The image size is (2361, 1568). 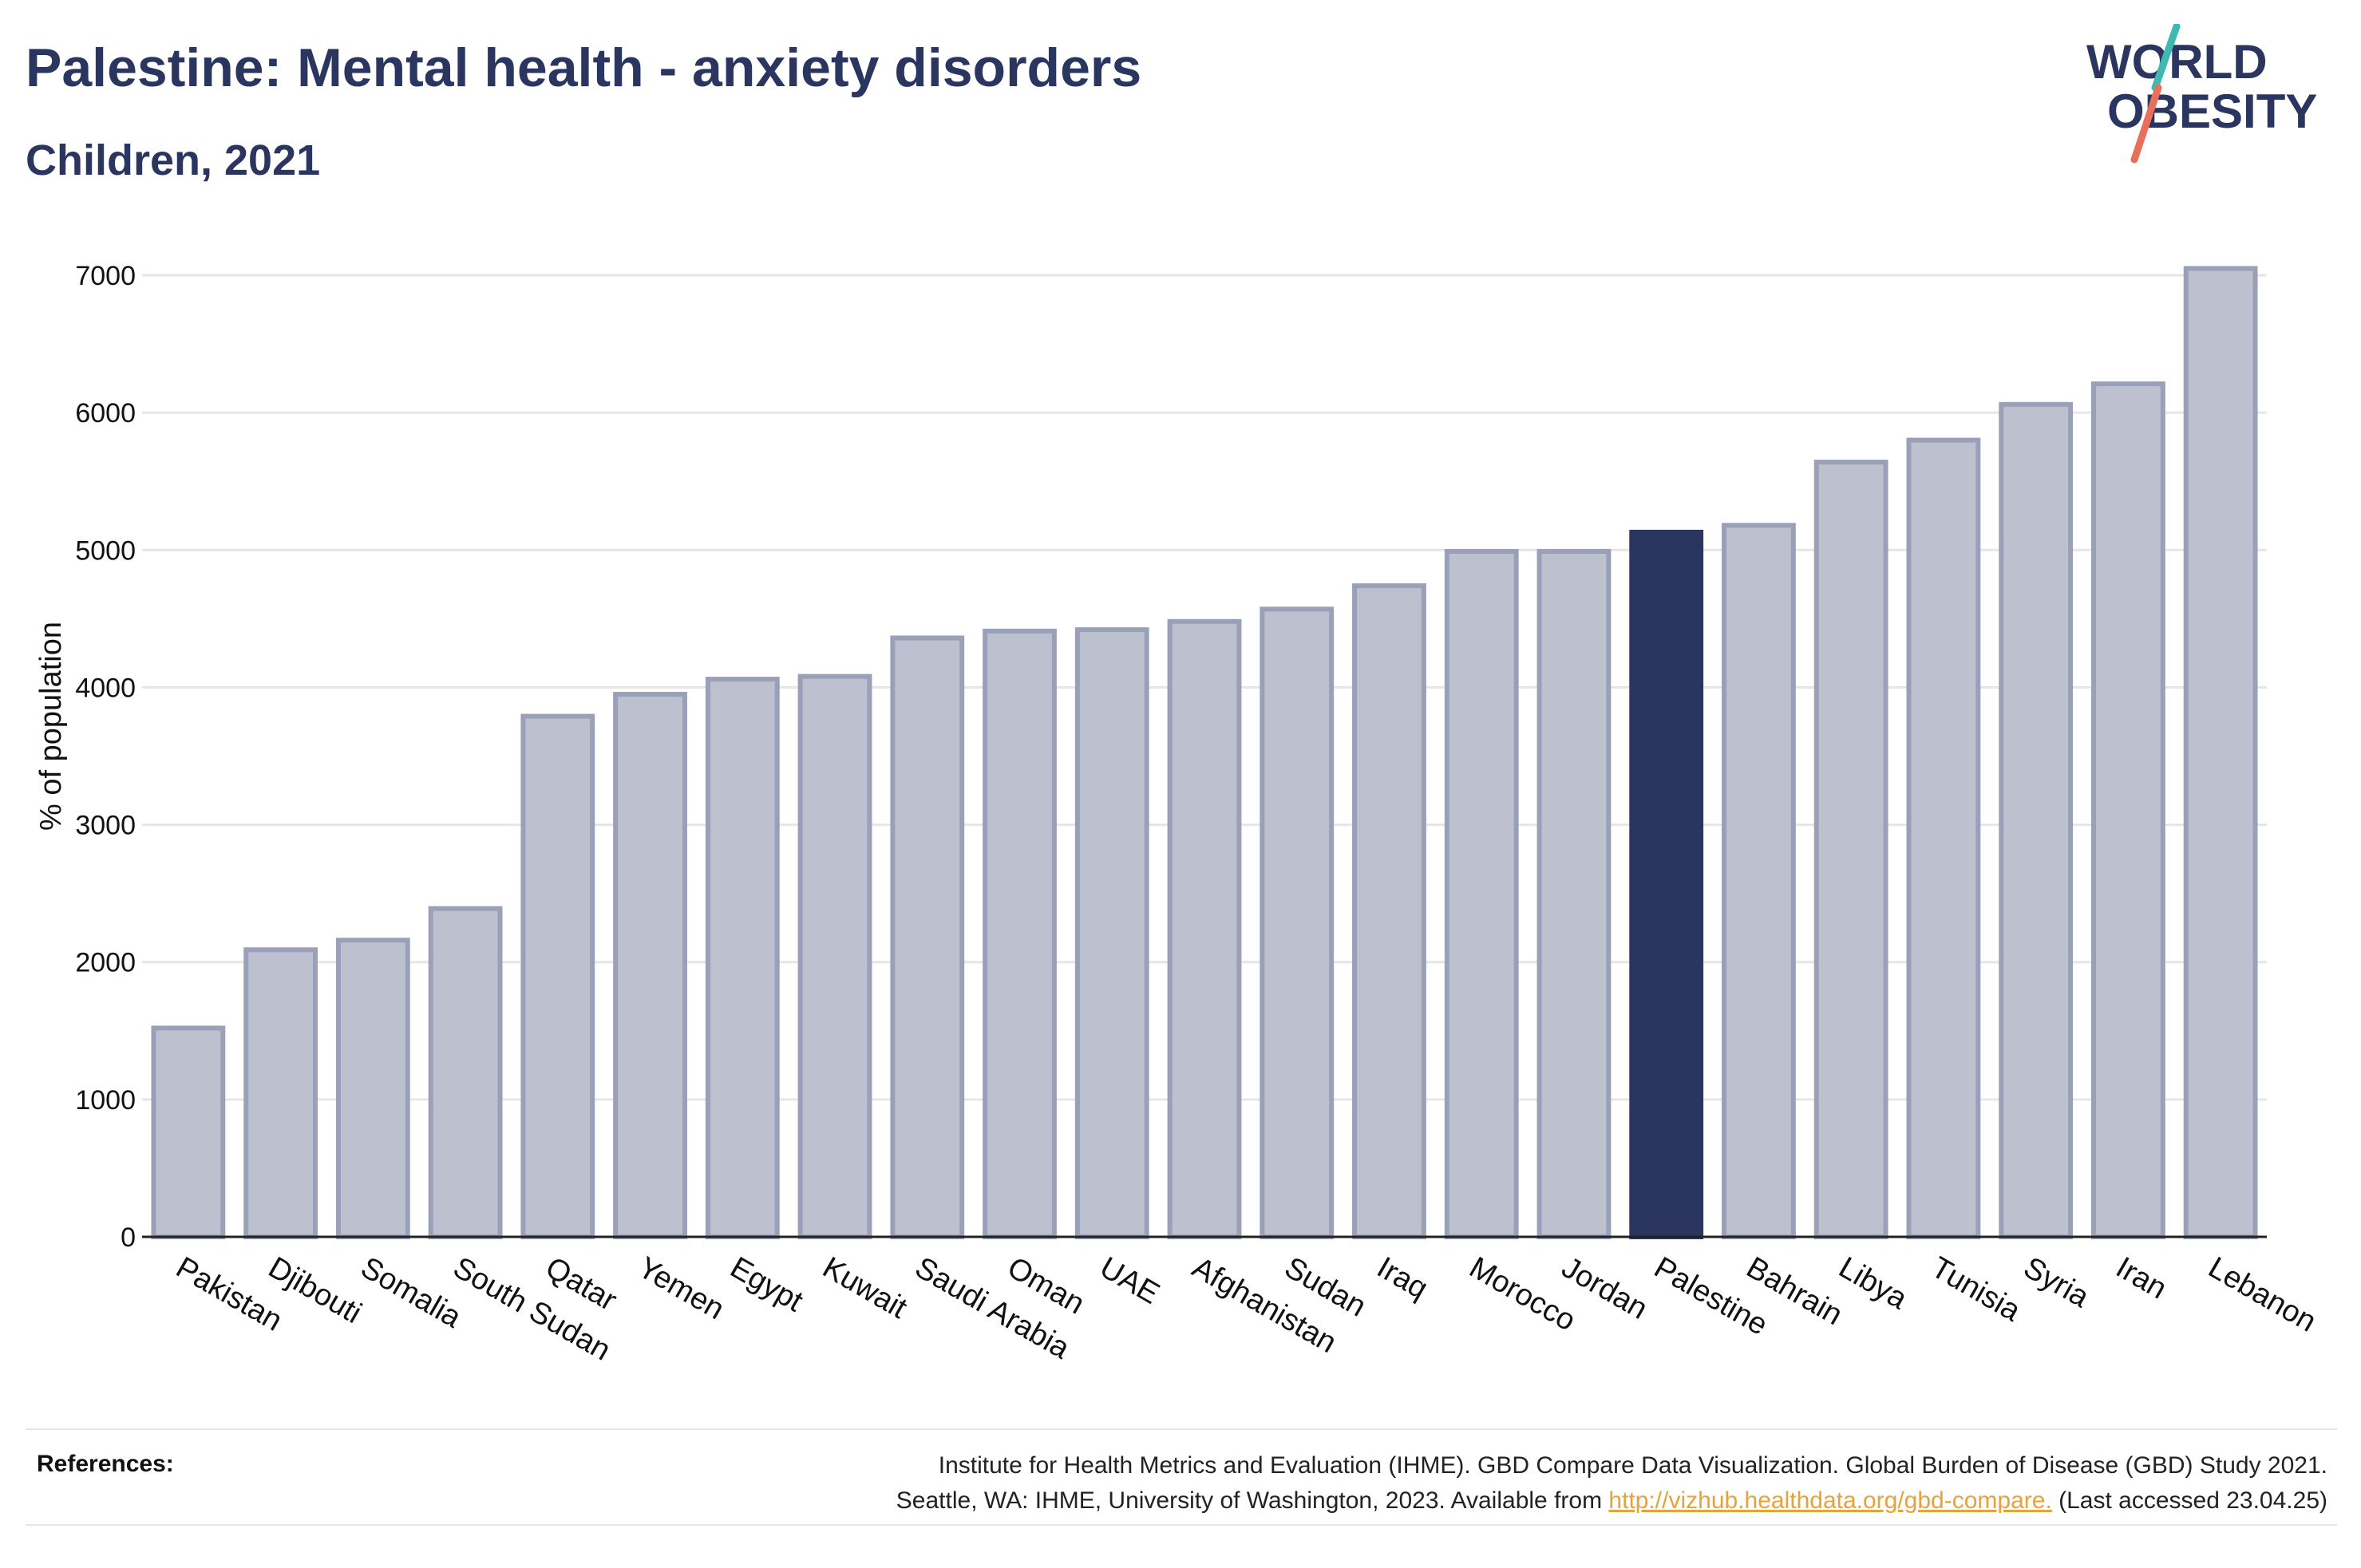 I want to click on x-tick-label: Kuwait, so click(x=865, y=1287).